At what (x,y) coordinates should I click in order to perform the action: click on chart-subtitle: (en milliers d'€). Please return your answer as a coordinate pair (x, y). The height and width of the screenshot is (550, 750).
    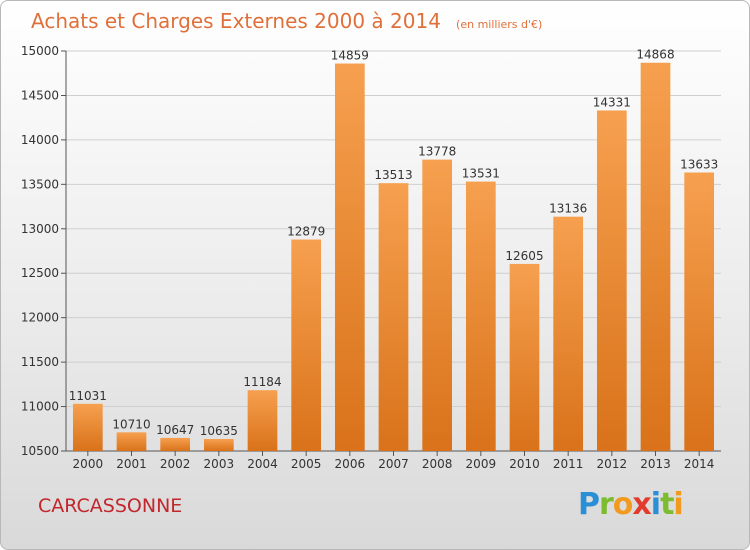
    Looking at the image, I should click on (499, 24).